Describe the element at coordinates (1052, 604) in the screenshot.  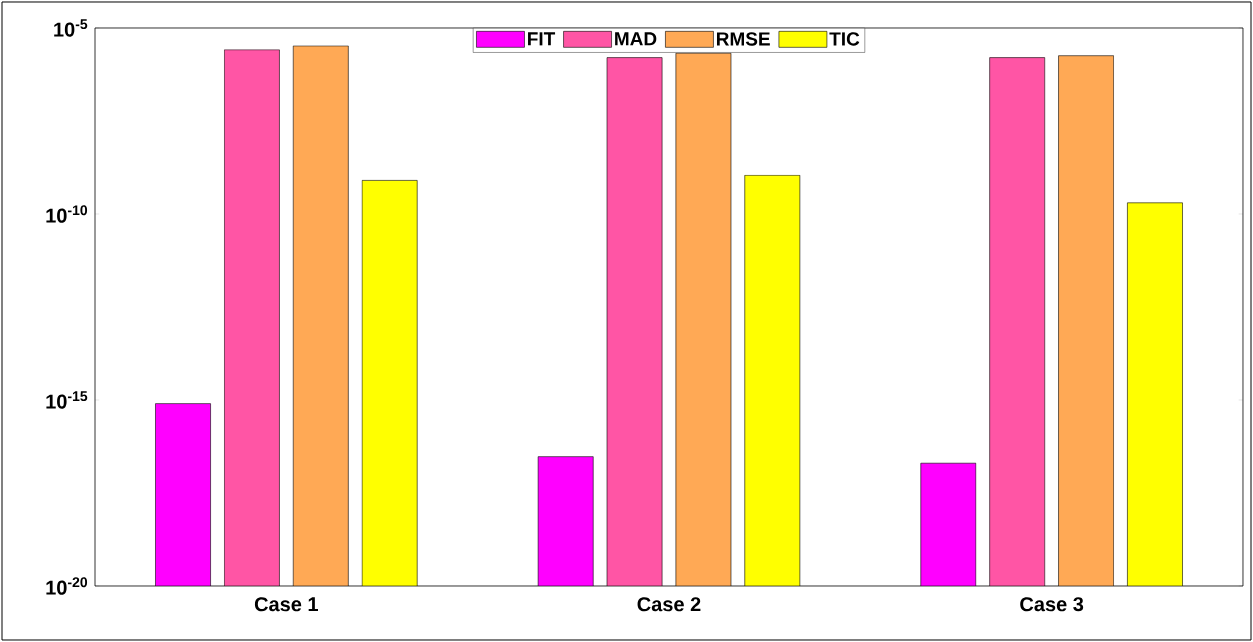
I see `x-tick-label: Case 3` at that location.